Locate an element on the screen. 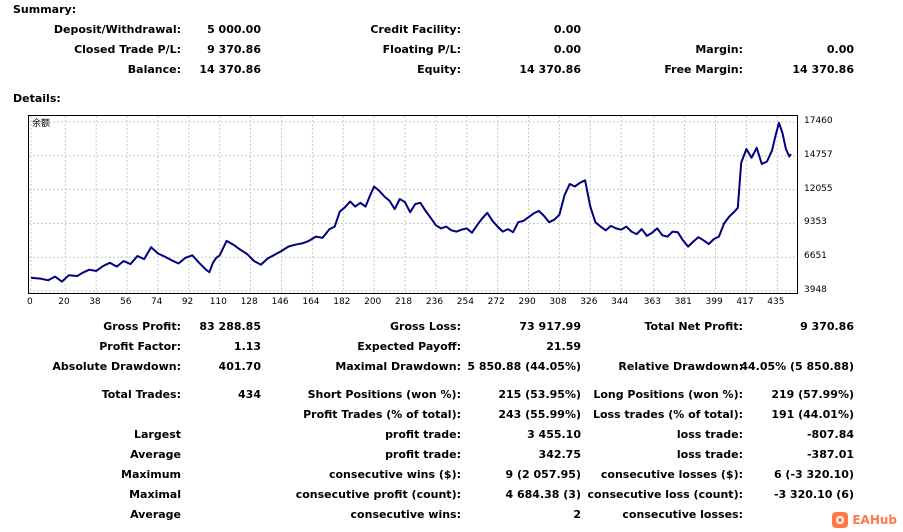  max-consecutive-losses-label: consecutive losses ($): is located at coordinates (671, 474).